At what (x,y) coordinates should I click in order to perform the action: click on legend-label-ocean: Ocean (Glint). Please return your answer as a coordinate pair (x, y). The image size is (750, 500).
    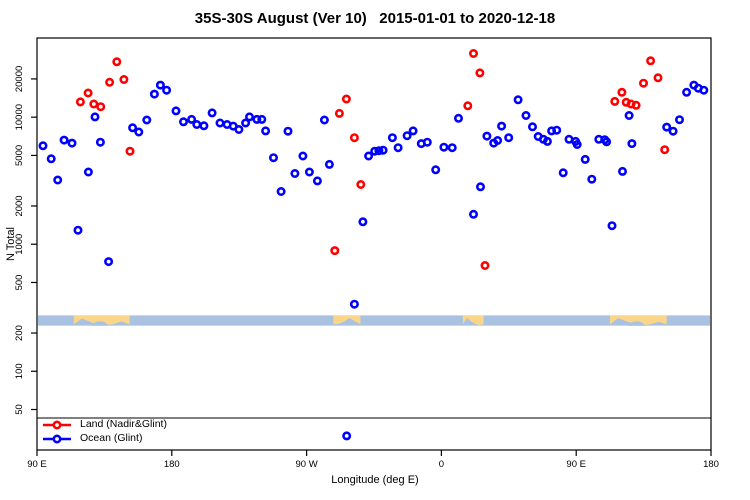
    Looking at the image, I should click on (111, 438).